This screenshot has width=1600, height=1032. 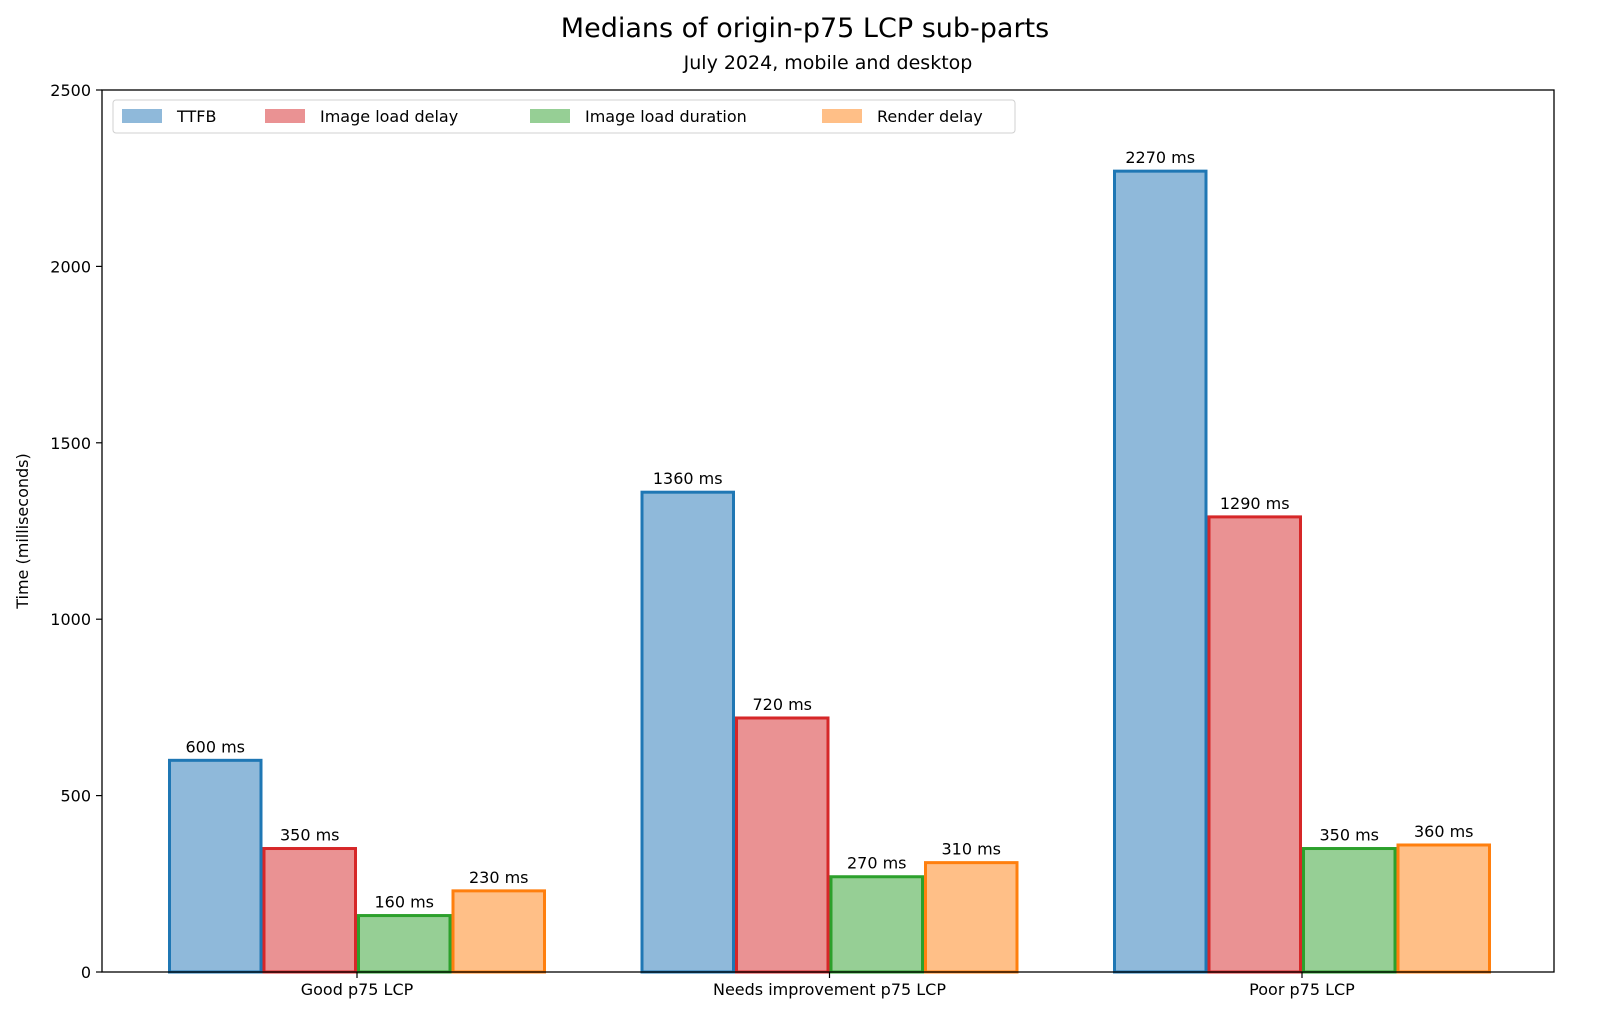 What do you see at coordinates (215, 746) in the screenshot?
I see `data-label: 600 ms` at bounding box center [215, 746].